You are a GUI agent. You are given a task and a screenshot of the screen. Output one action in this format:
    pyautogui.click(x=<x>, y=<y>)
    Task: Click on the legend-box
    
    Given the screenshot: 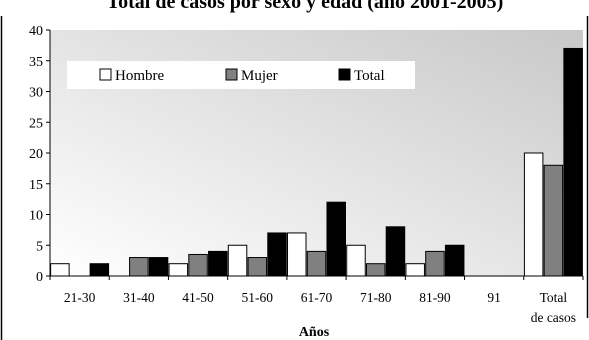 What is the action you would take?
    pyautogui.click(x=241, y=75)
    